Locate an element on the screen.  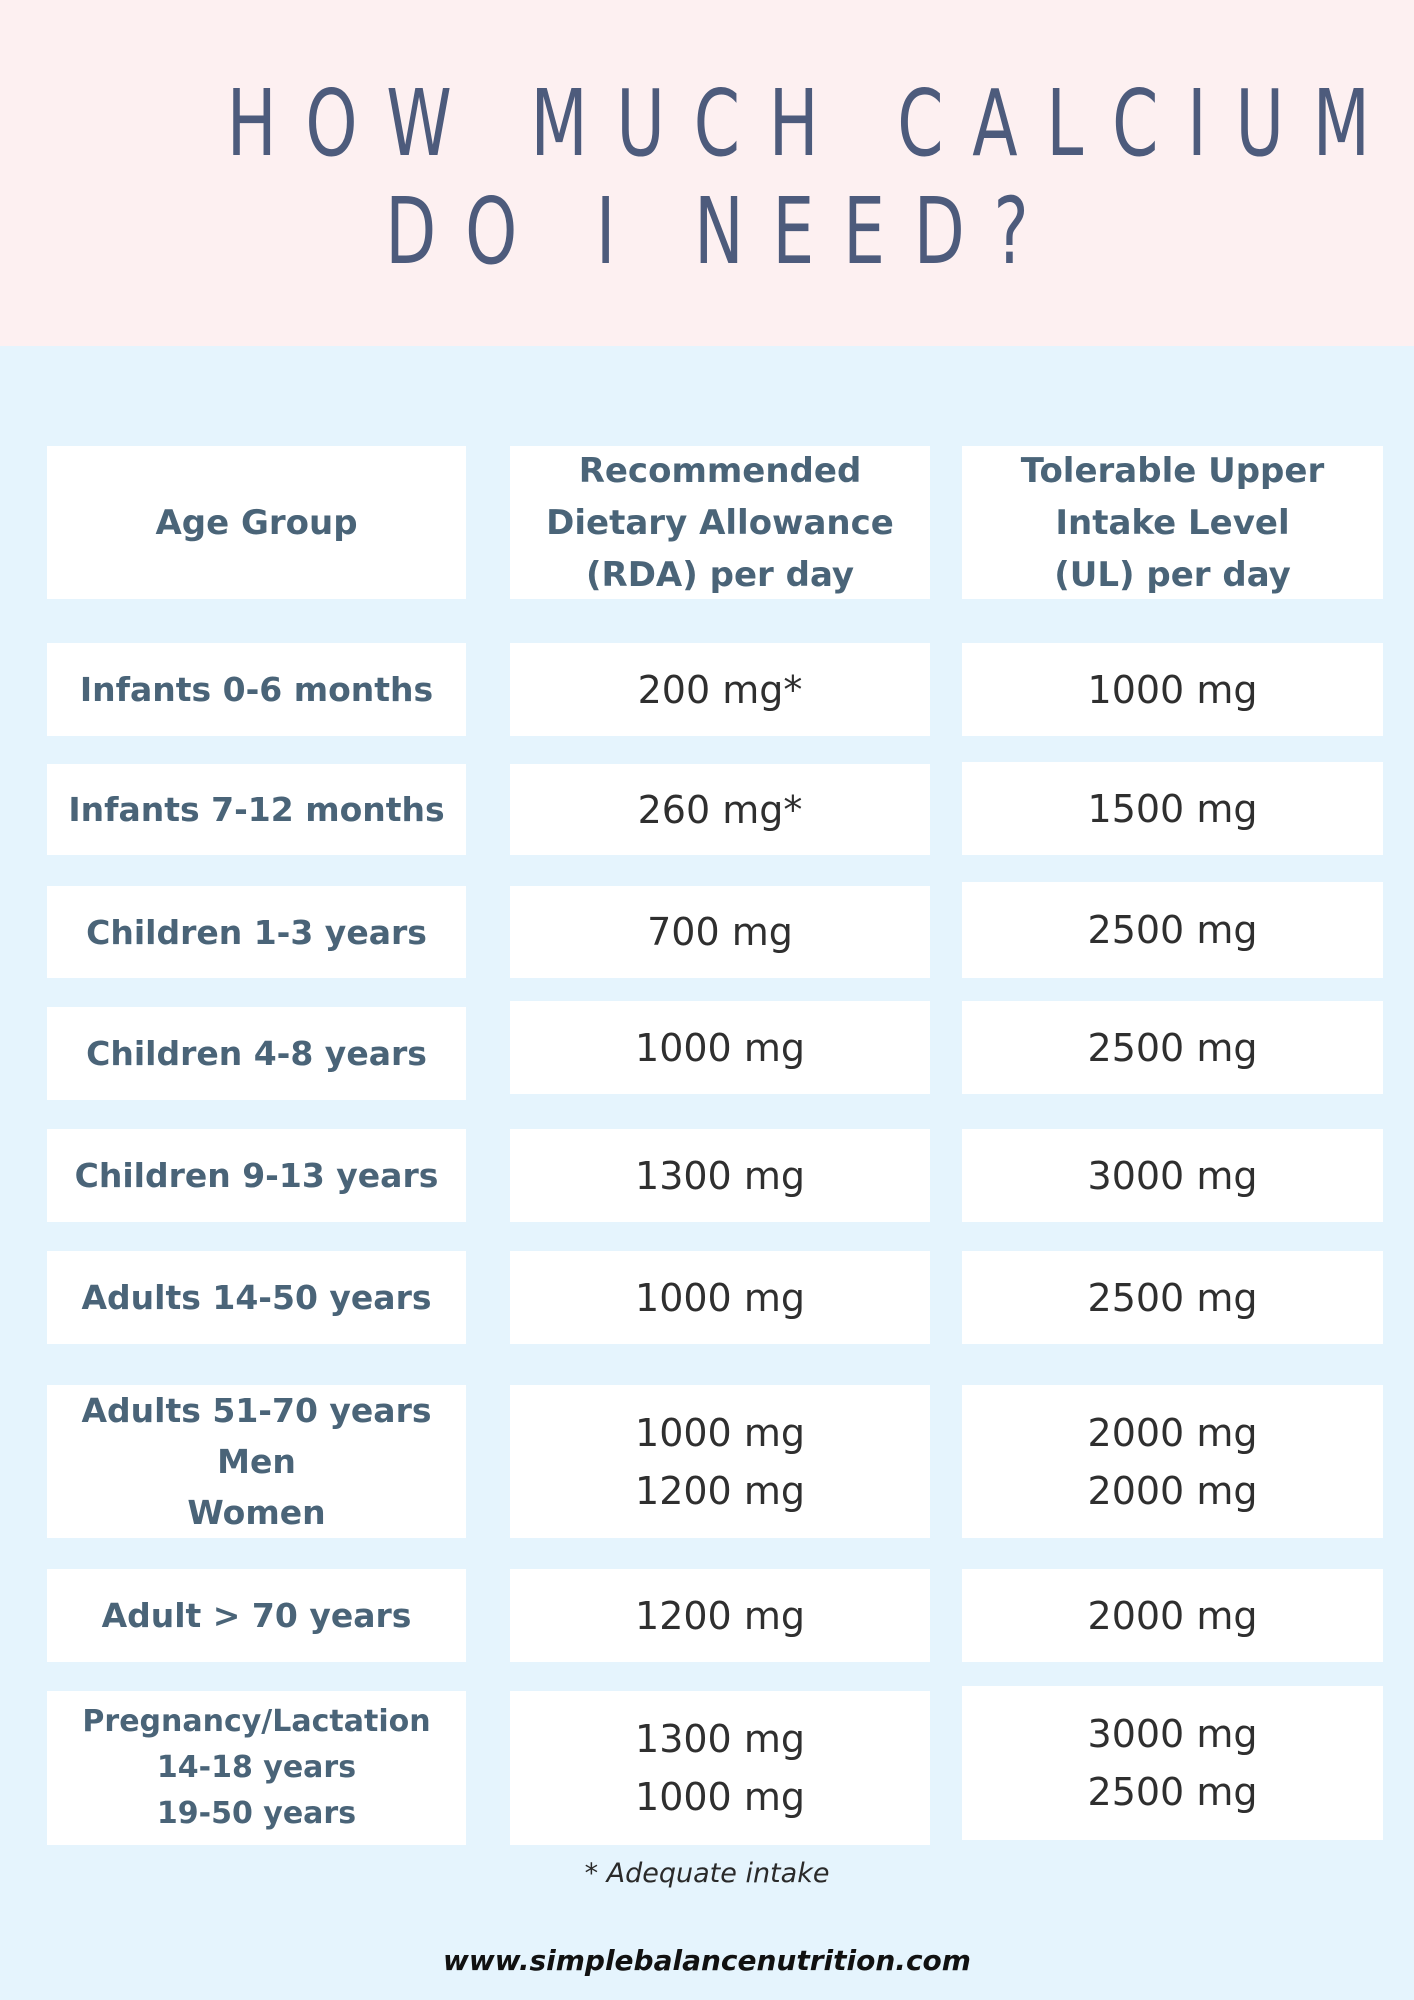
footnote: * Adequate intake is located at coordinates (707, 1873).